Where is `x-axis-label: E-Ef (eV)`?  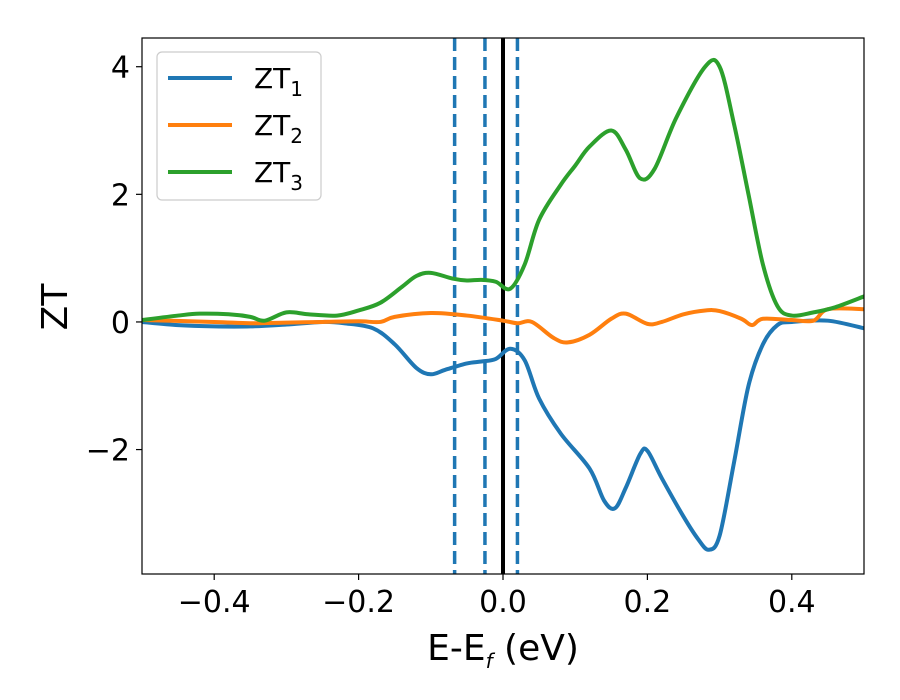 x-axis-label: E-Ef (eV) is located at coordinates (503, 650).